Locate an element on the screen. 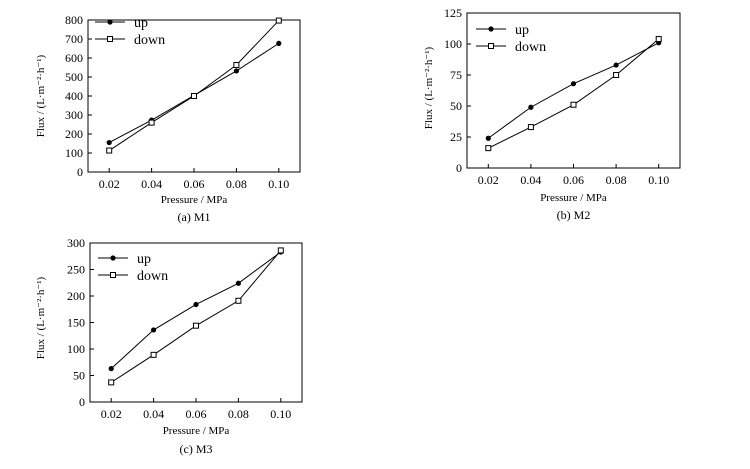 This screenshot has height=469, width=750. chart-caption: (b) M2 is located at coordinates (574, 215).